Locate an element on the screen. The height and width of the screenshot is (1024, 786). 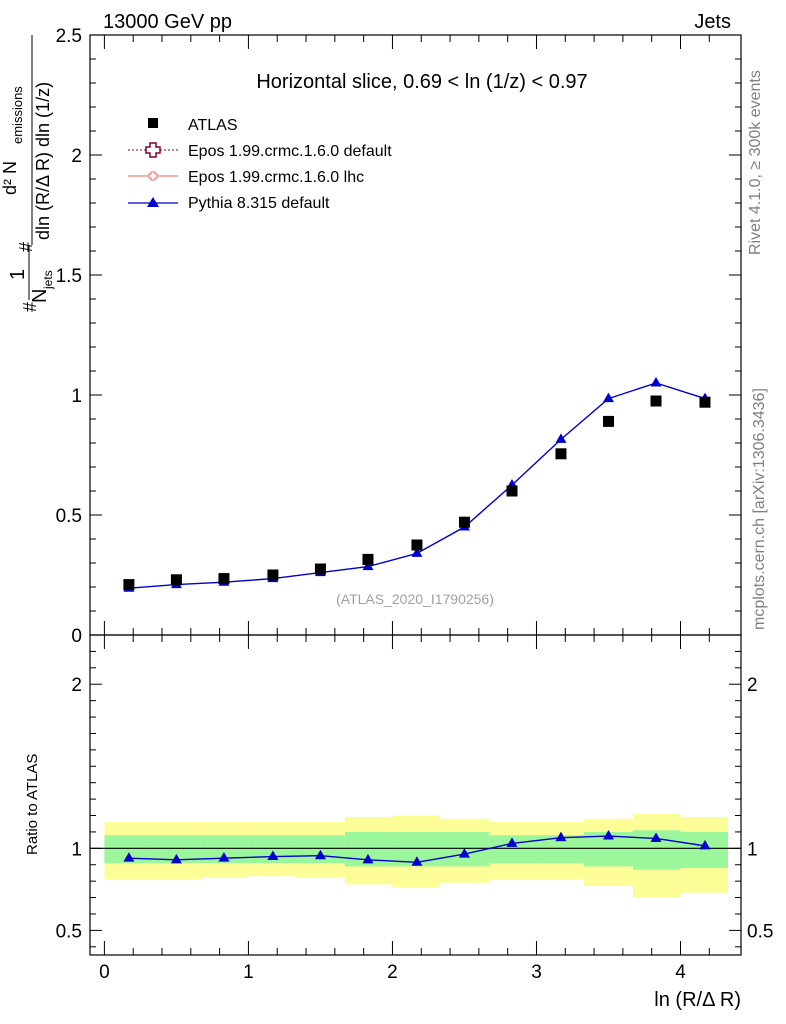
y-title-numerator: d² N is located at coordinates (10, 178).